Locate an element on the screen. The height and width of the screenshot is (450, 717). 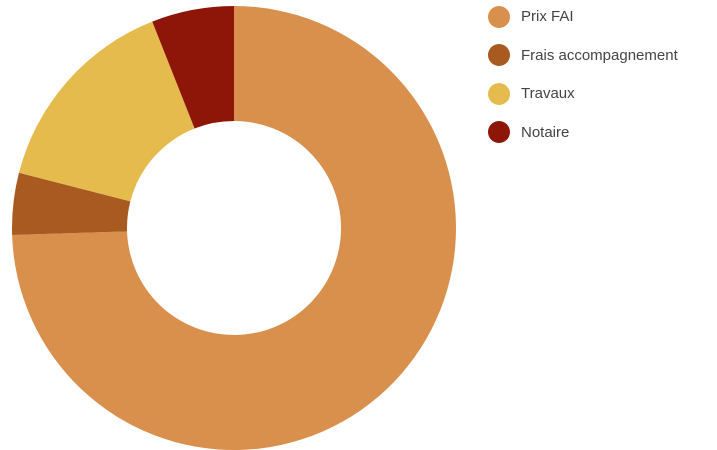
legend-item: Frais accompagnement is located at coordinates (583, 55).